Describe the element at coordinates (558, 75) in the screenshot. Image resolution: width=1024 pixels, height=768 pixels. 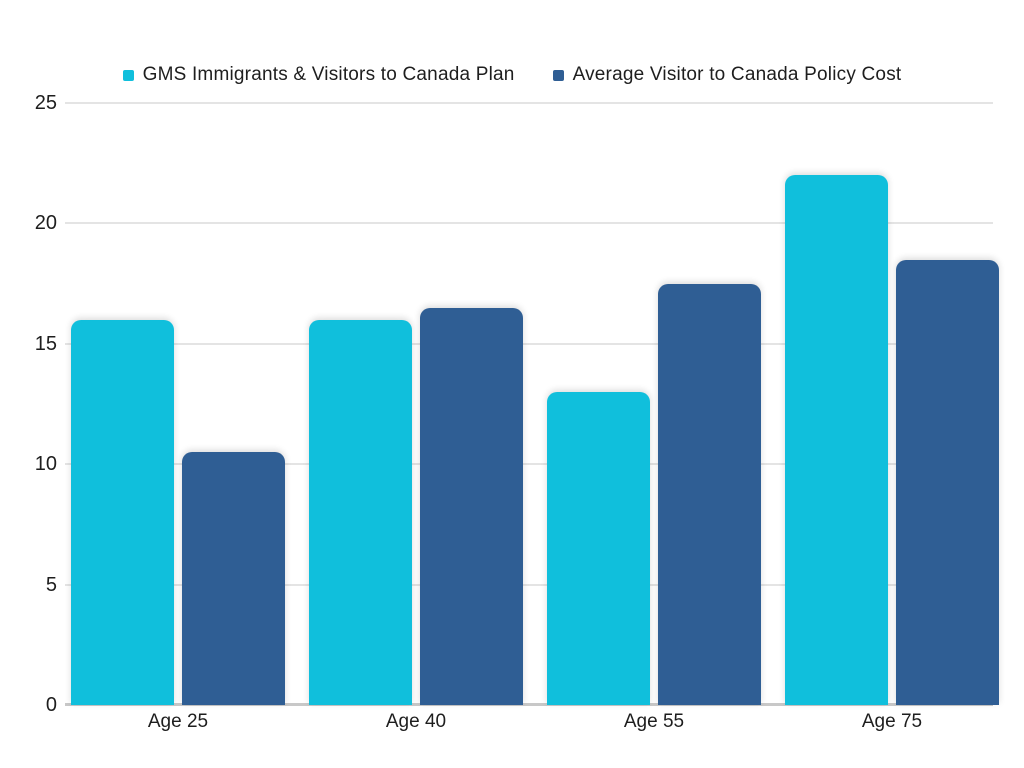
I see `legend-swatch-average-policy-cost` at that location.